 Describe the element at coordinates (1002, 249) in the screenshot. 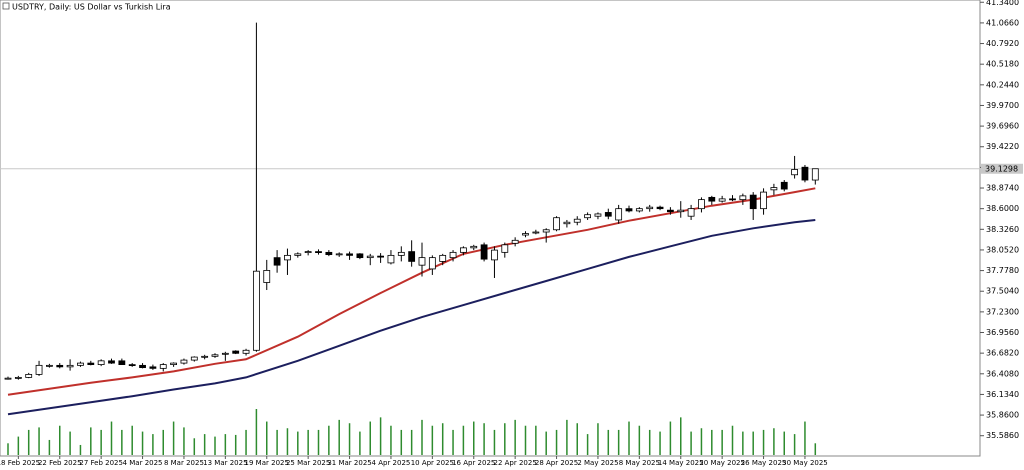

I see `y-tick-label: 38.0520` at that location.